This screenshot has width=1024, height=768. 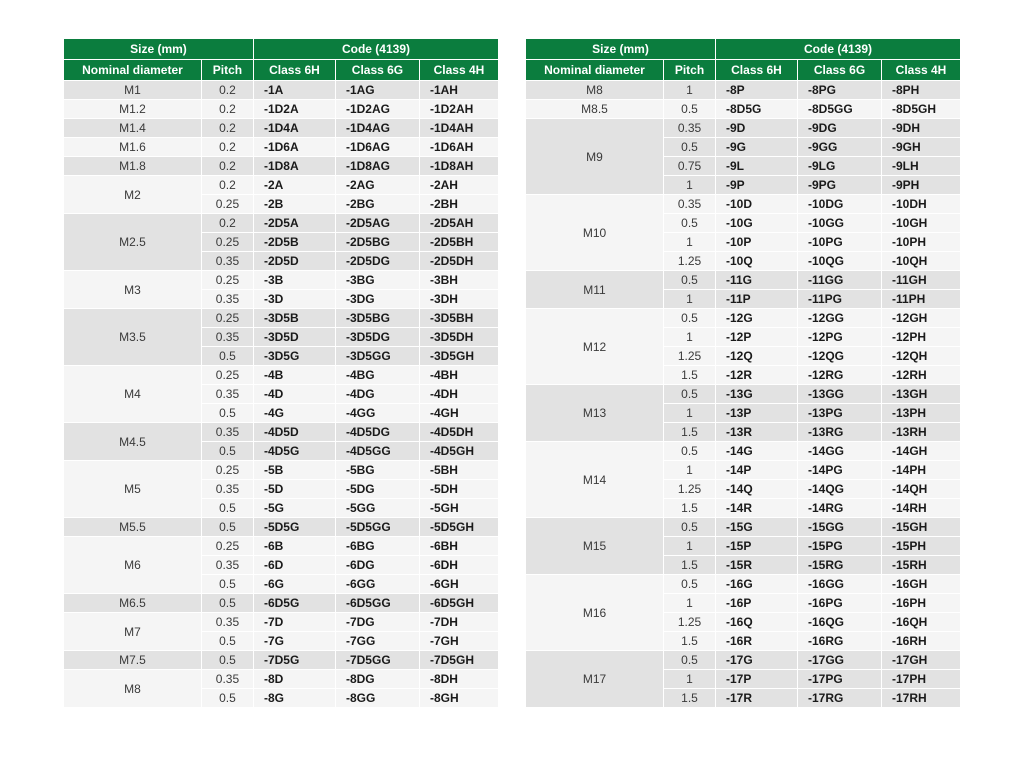 I want to click on code-6g-cell: -11GG, so click(x=839, y=280).